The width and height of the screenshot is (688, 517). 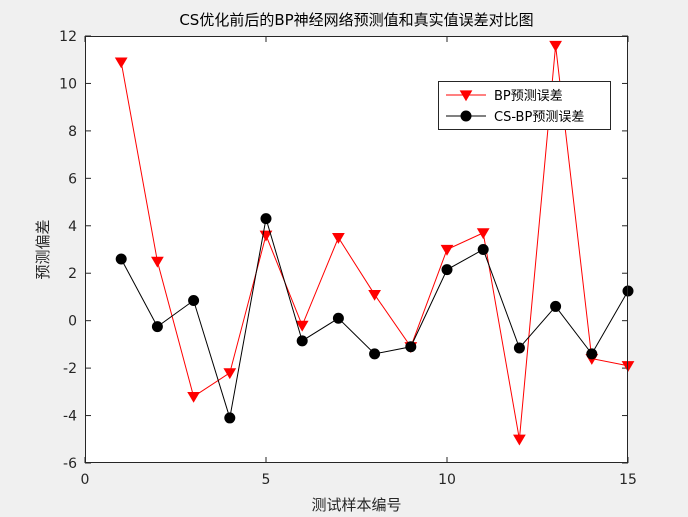 I want to click on legend-label: BP预测误差, so click(x=528, y=96).